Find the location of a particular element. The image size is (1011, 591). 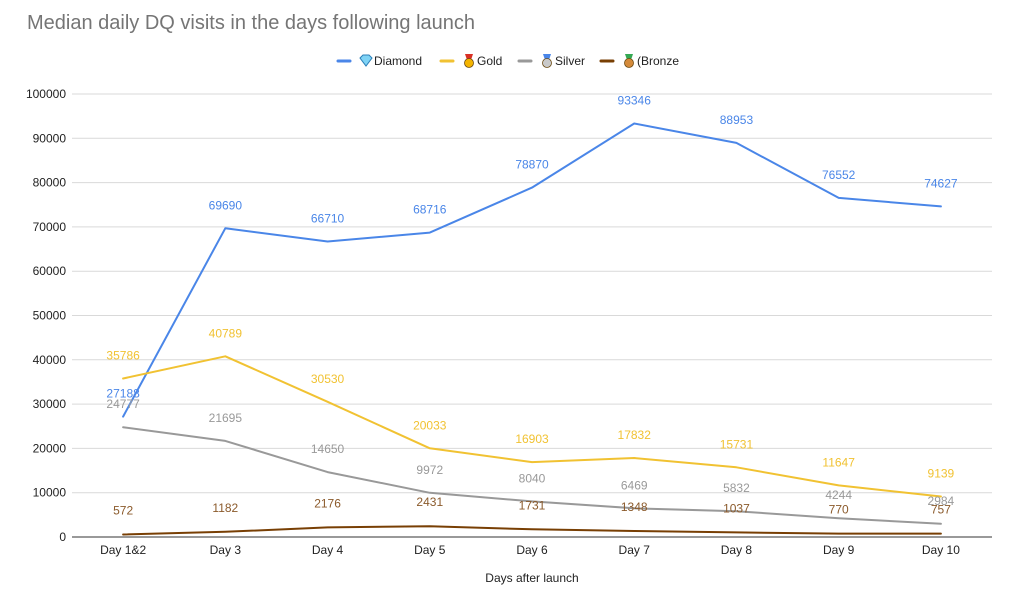

data-label-gold: 20033 is located at coordinates (430, 425).